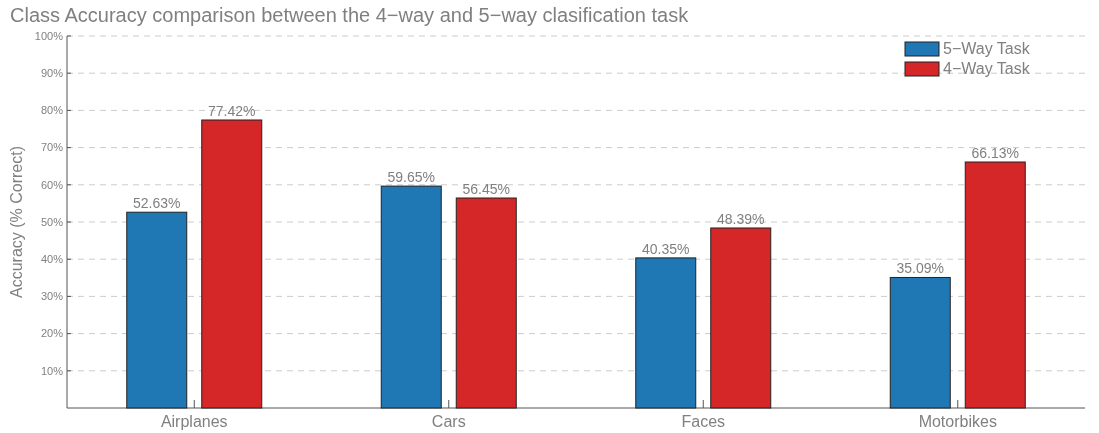 This screenshot has width=1099, height=433. What do you see at coordinates (995, 153) in the screenshot?
I see `data-label: 66.13%` at bounding box center [995, 153].